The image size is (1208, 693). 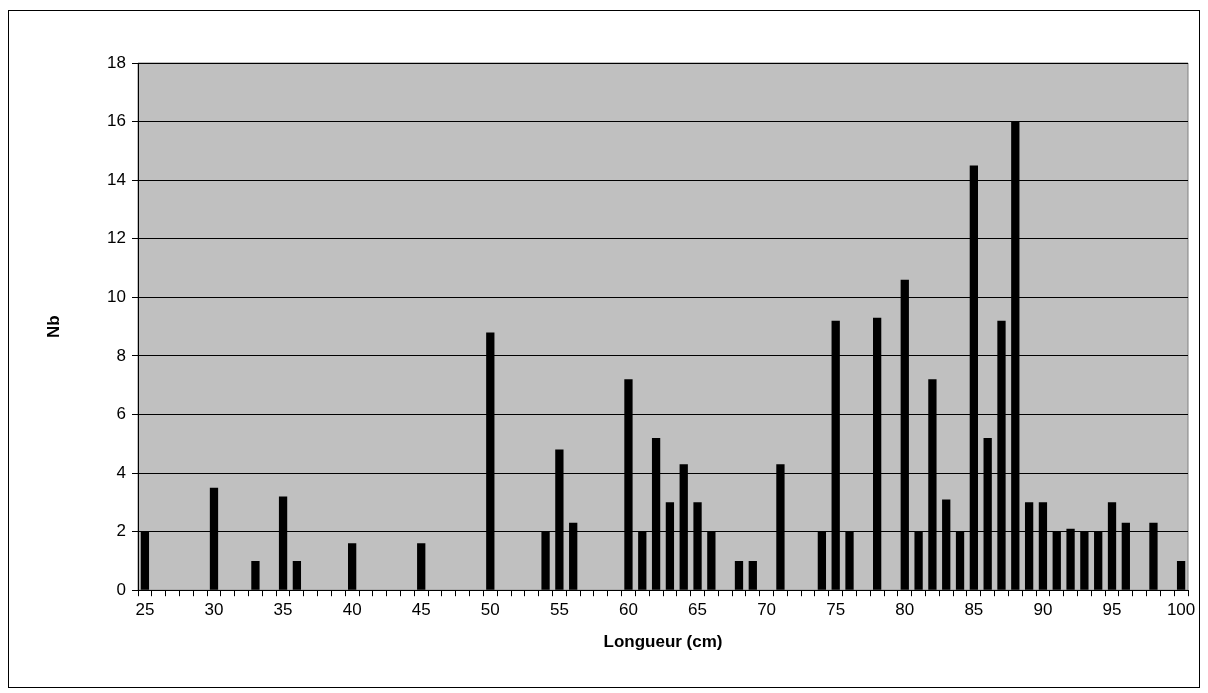 What do you see at coordinates (836, 610) in the screenshot?
I see `x-tick-label: 75` at bounding box center [836, 610].